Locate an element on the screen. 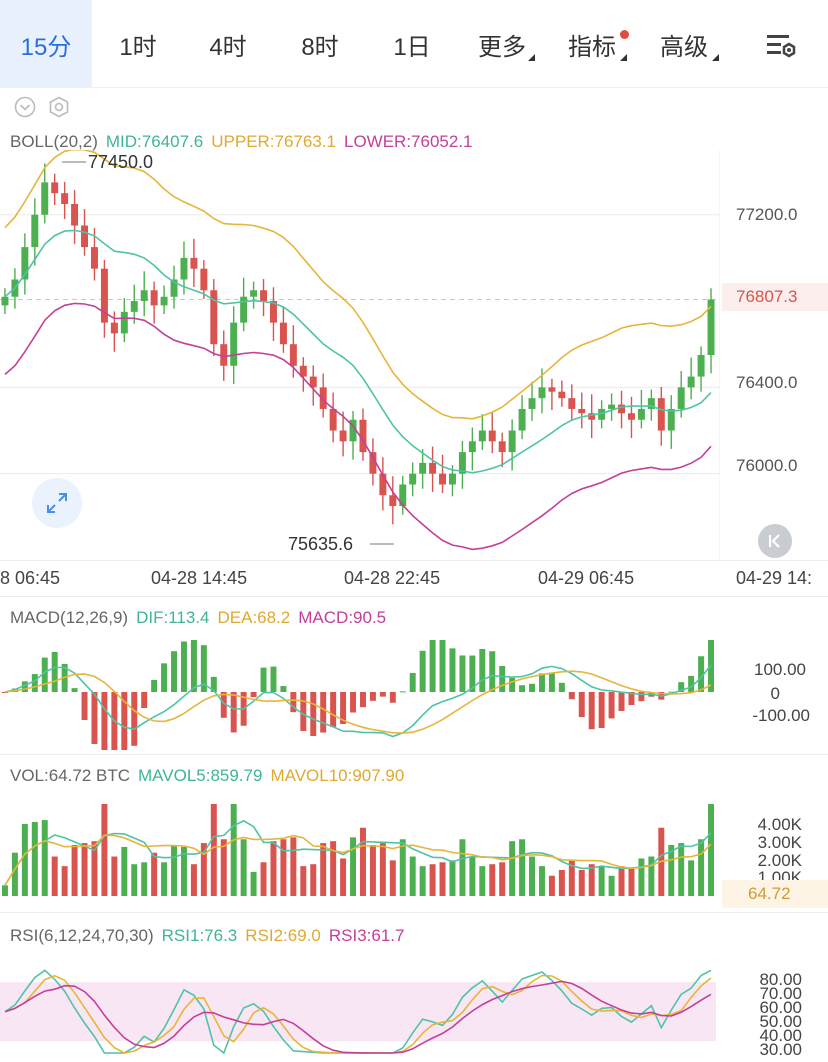 The image size is (828, 1062). tab-label: 指标 is located at coordinates (592, 47).